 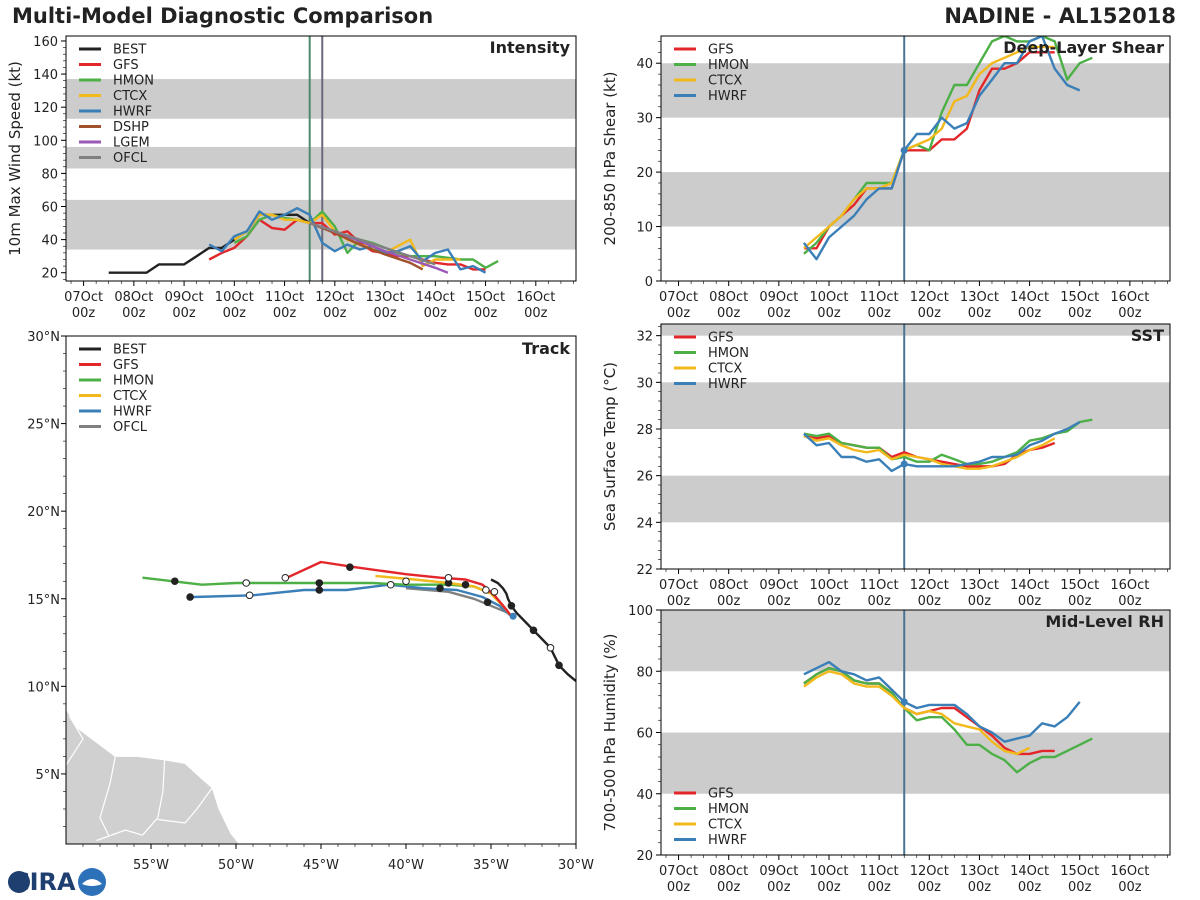 I want to click on y-tick-label: 24, so click(x=644, y=523).